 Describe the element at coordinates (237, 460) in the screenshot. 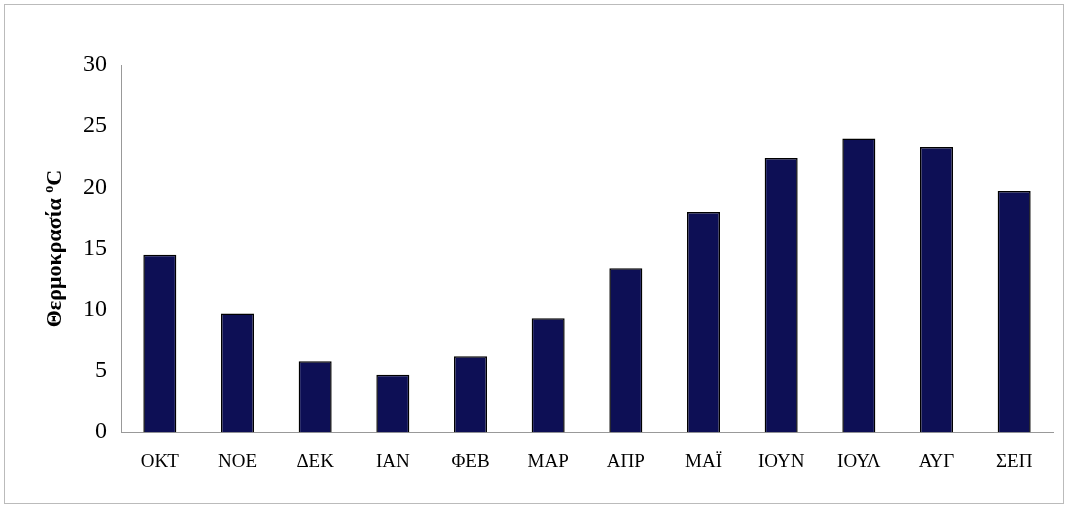

I see `x-tick-label: ΝΟΕ` at that location.